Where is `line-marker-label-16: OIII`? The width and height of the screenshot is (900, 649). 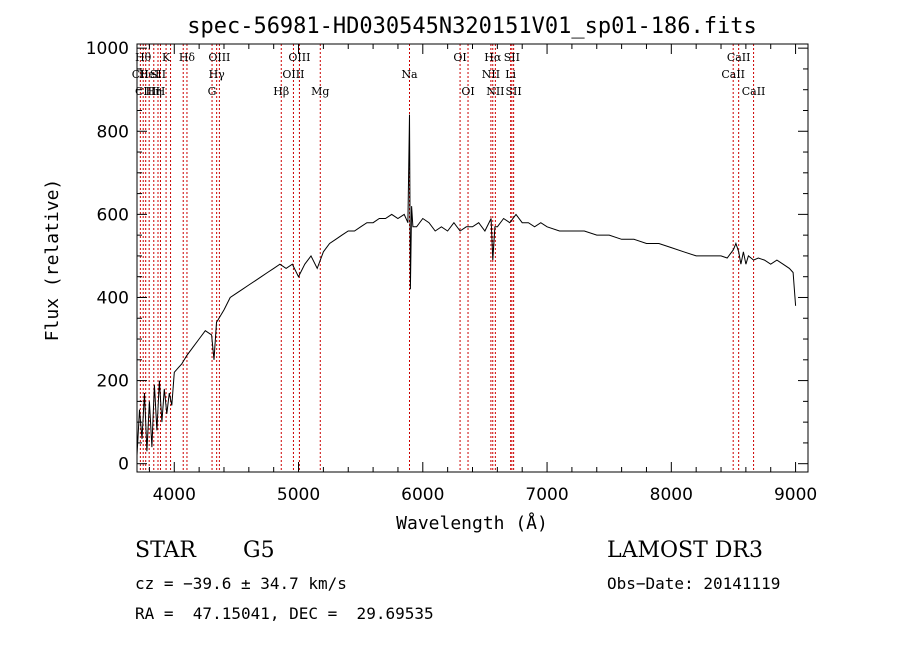 line-marker-label-16: OIII is located at coordinates (299, 57).